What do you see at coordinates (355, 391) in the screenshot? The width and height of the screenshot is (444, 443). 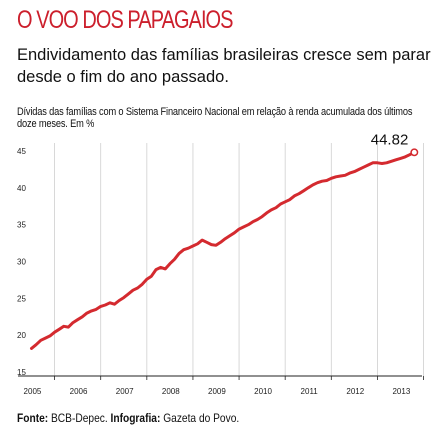 I see `x-tick-label-2012: 2012` at bounding box center [355, 391].